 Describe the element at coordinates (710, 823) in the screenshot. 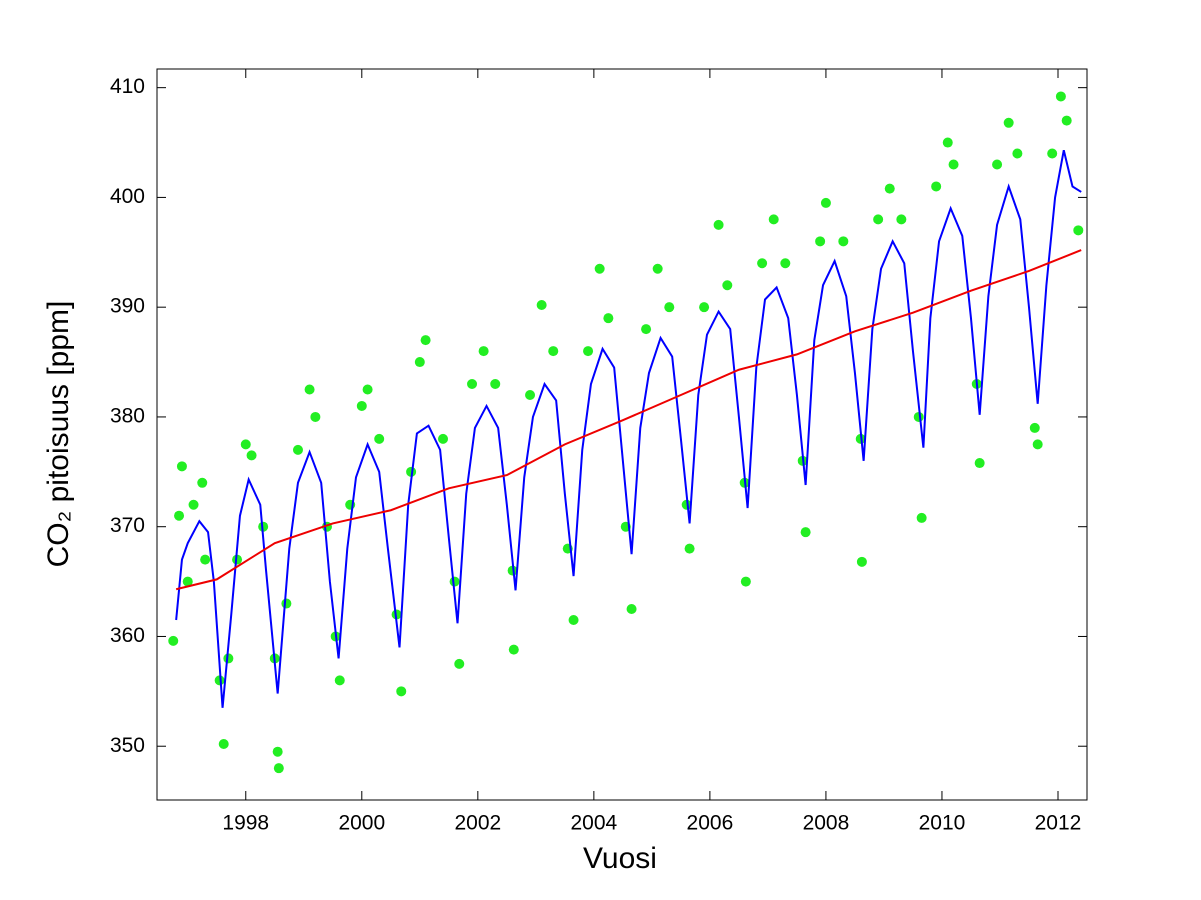

I see `x-tick-label: 2006` at that location.